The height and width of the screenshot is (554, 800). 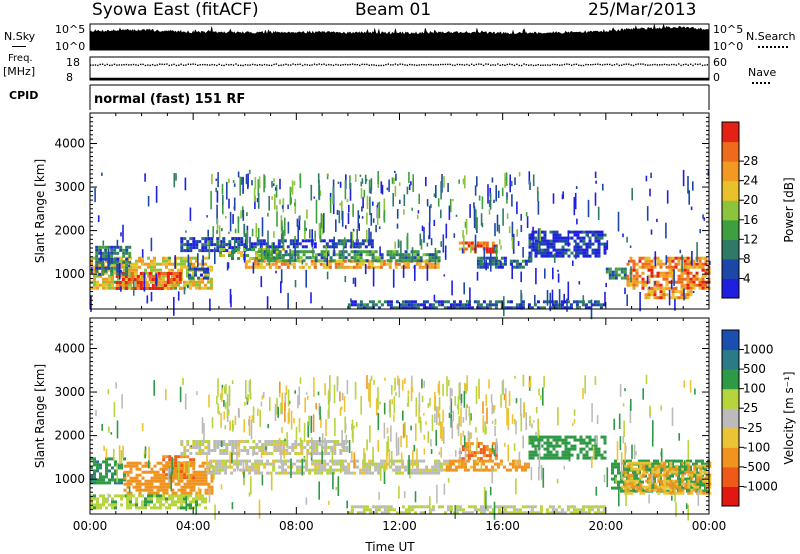 What do you see at coordinates (730, 229) in the screenshot?
I see `power-colorbar-segment` at bounding box center [730, 229].